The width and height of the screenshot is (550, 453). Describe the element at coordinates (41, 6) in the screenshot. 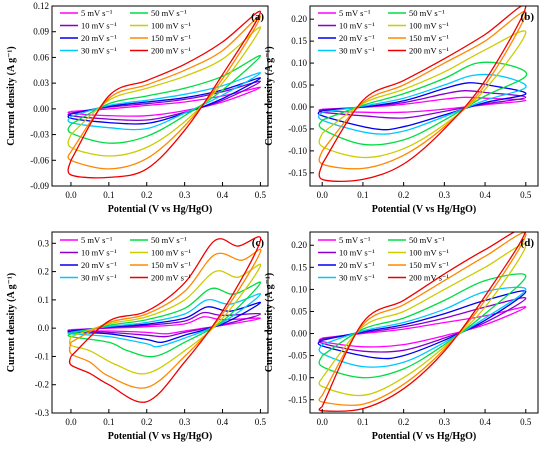

I see `y-tick-label: 0.12` at that location.